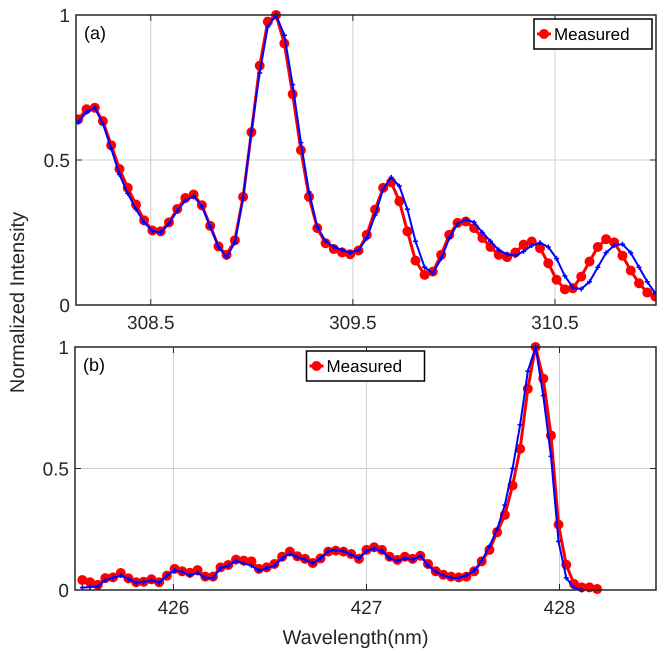 This screenshot has width=659, height=651. What do you see at coordinates (18, 303) in the screenshot?
I see `y-axis-title: Normalized Intensity` at bounding box center [18, 303].